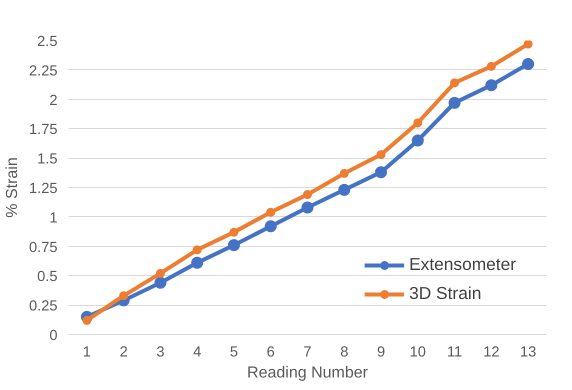  I want to click on x-tick-label: 2, so click(124, 352).